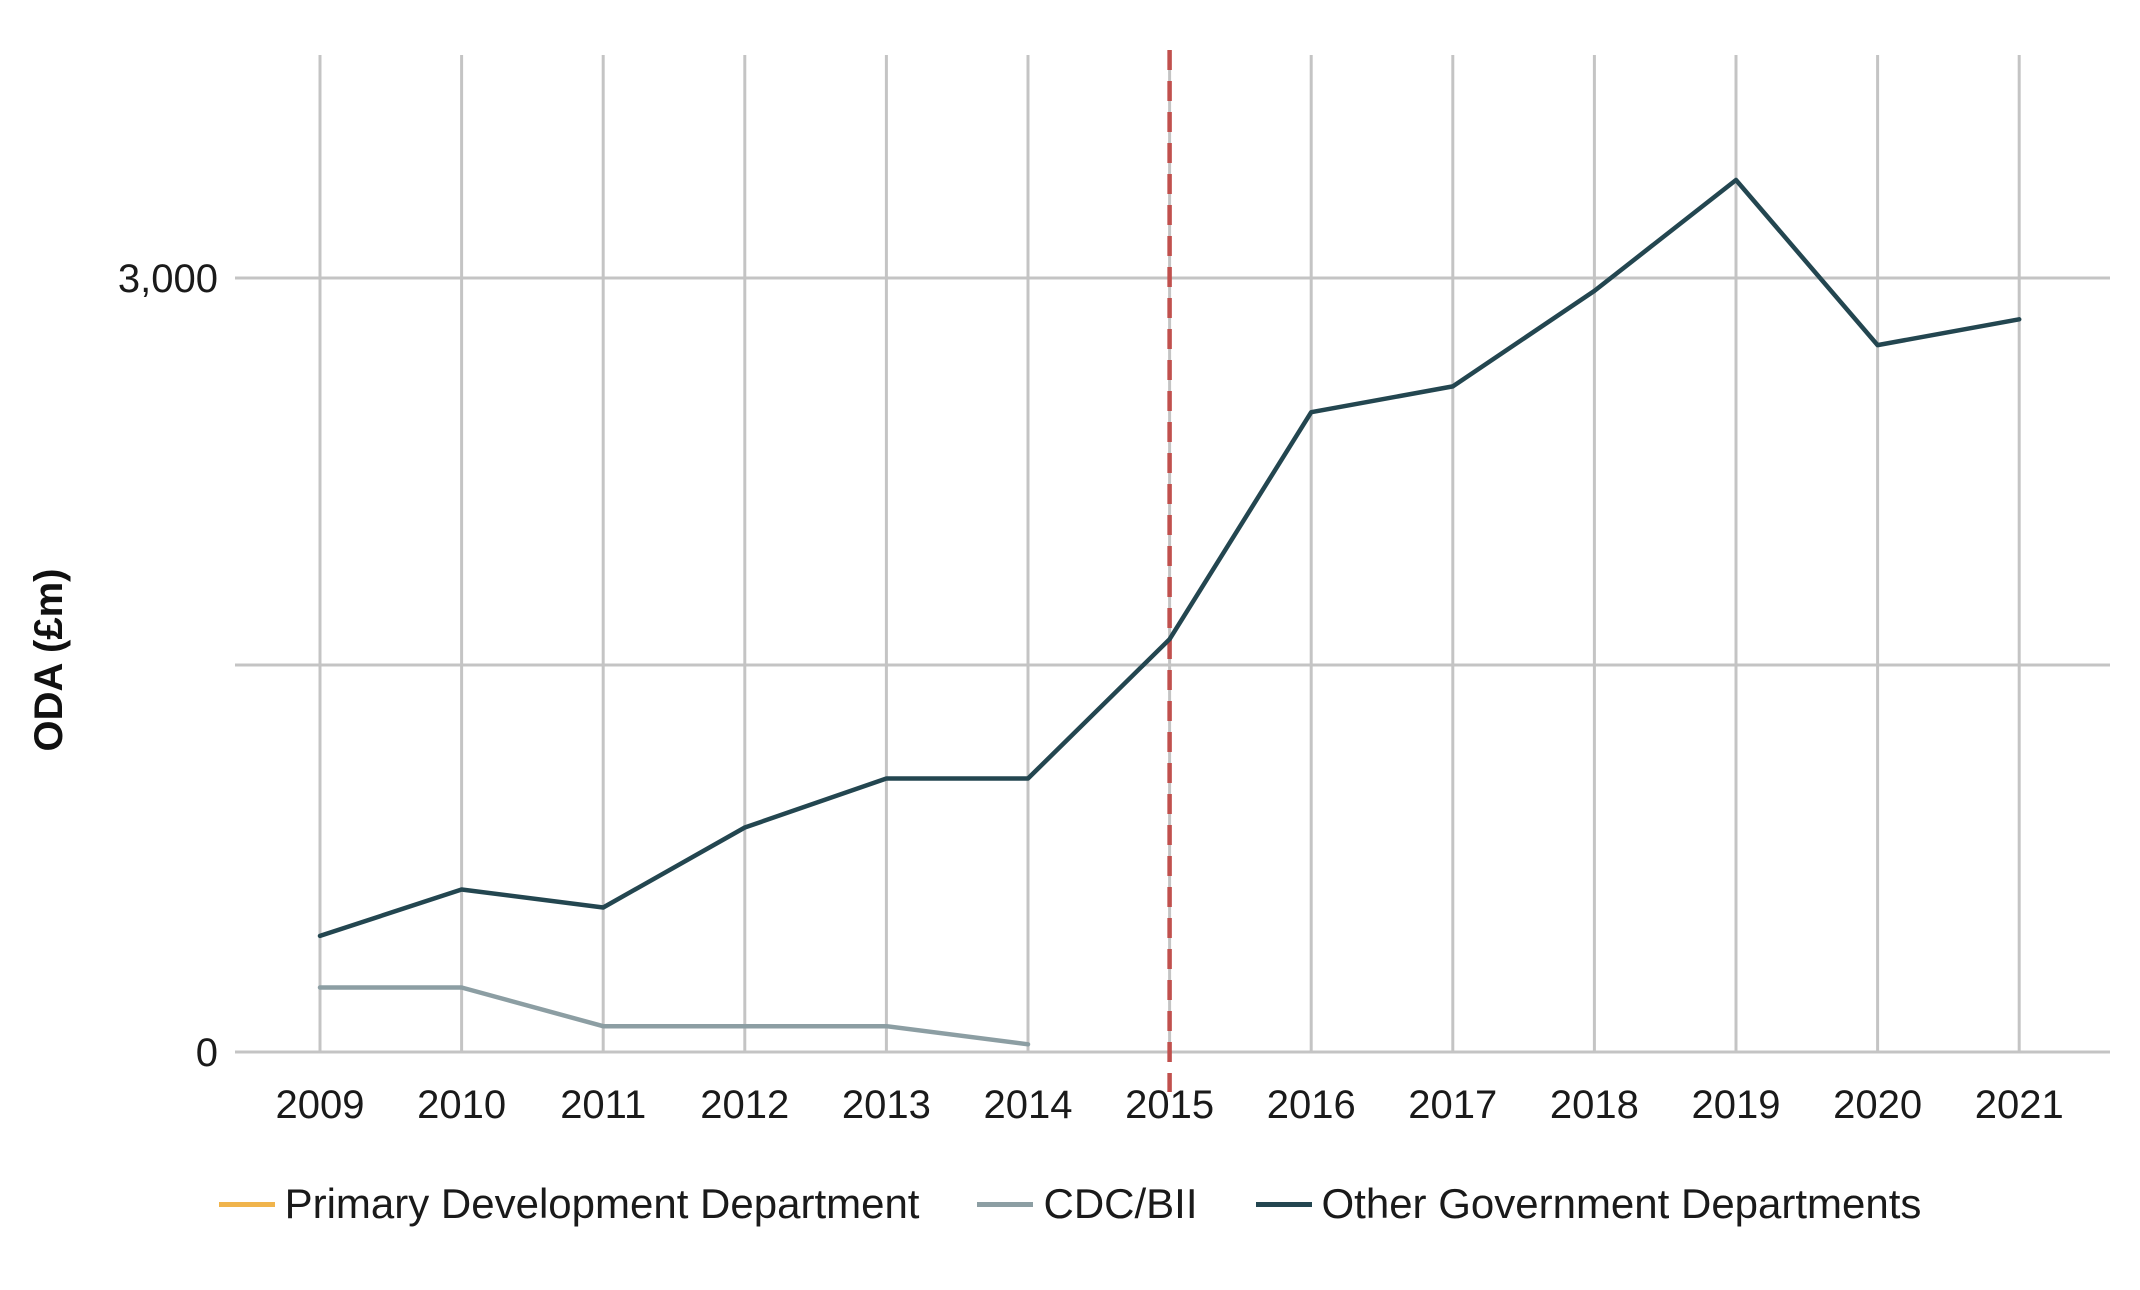 The height and width of the screenshot is (1290, 2140). I want to click on x-tick-label: 2020, so click(1877, 1105).